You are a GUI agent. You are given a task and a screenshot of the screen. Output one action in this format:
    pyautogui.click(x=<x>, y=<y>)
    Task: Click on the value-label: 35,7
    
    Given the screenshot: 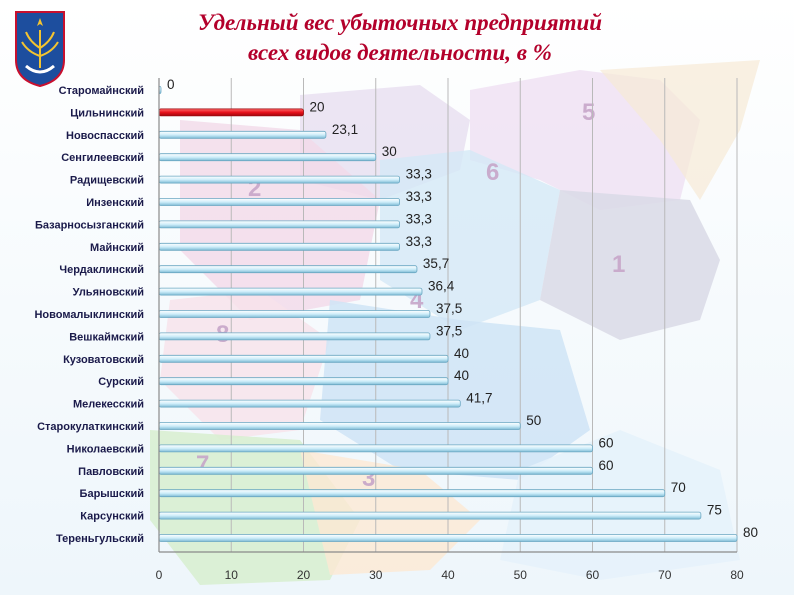 What is the action you would take?
    pyautogui.click(x=436, y=263)
    